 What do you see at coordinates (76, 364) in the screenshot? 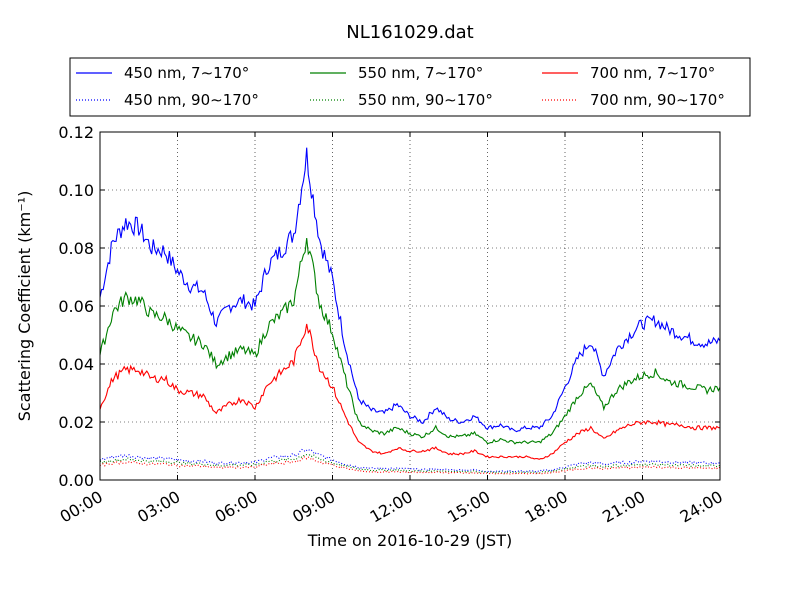
I see `y-tick-label: 0.04` at bounding box center [76, 364].